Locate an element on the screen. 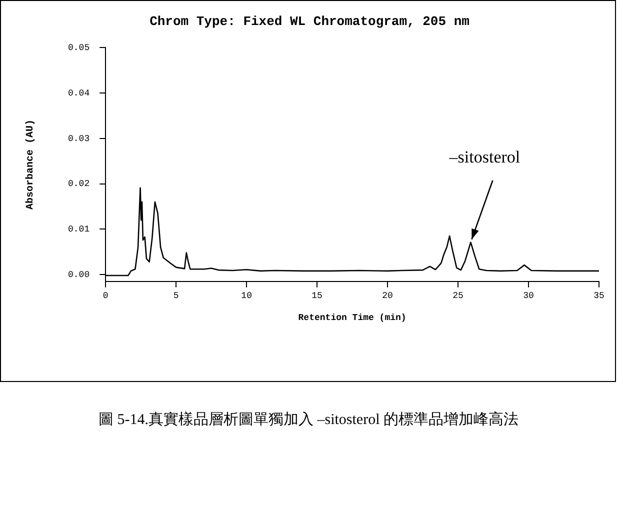 The width and height of the screenshot is (617, 506). x-tick-label: 10 is located at coordinates (246, 296).